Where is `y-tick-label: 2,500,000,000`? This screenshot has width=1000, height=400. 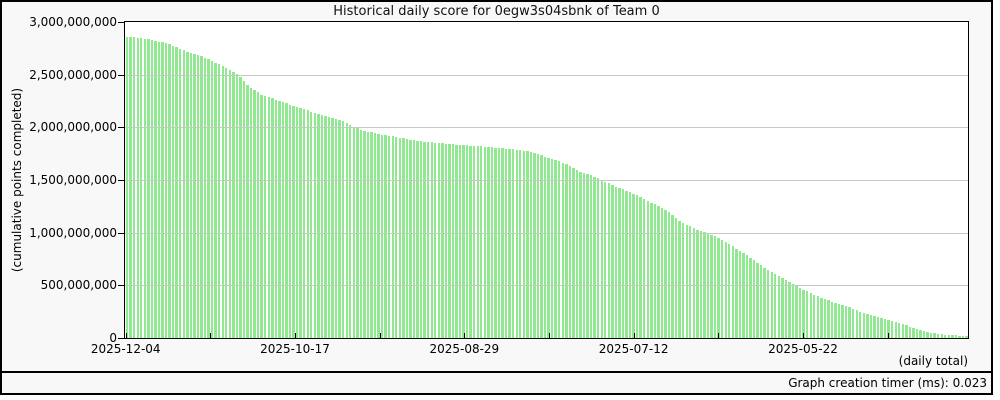
y-tick-label: 2,500,000,000 is located at coordinates (73, 74).